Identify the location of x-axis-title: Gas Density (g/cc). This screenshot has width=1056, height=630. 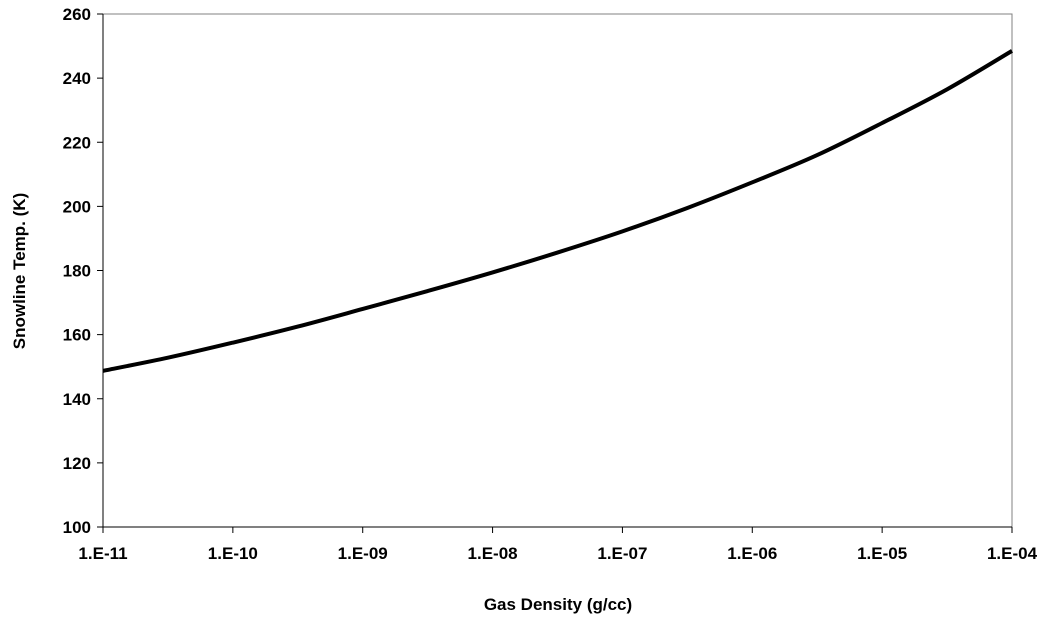
(558, 604).